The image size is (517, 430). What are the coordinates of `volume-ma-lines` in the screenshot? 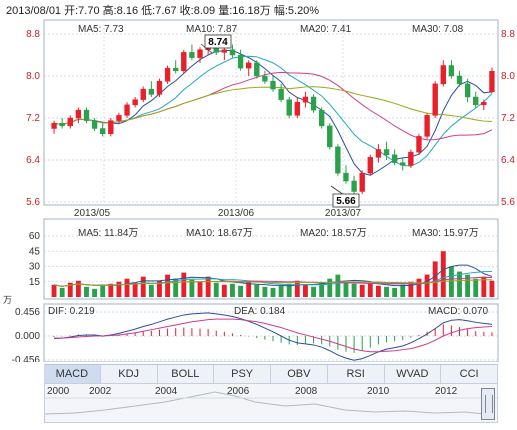 It's located at (273, 275).